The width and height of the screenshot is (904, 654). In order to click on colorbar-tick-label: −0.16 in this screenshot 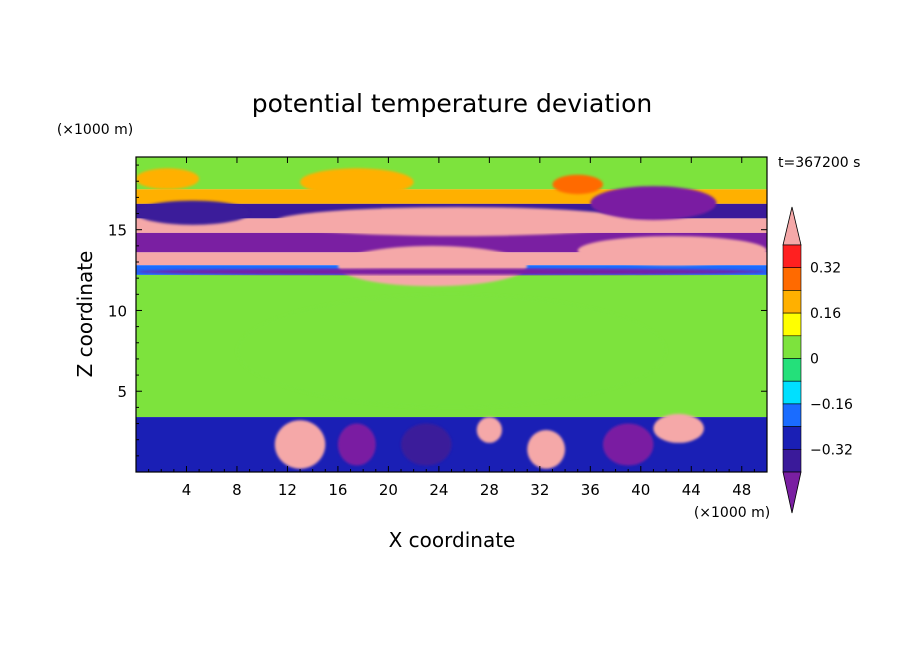, I will do `click(831, 405)`.